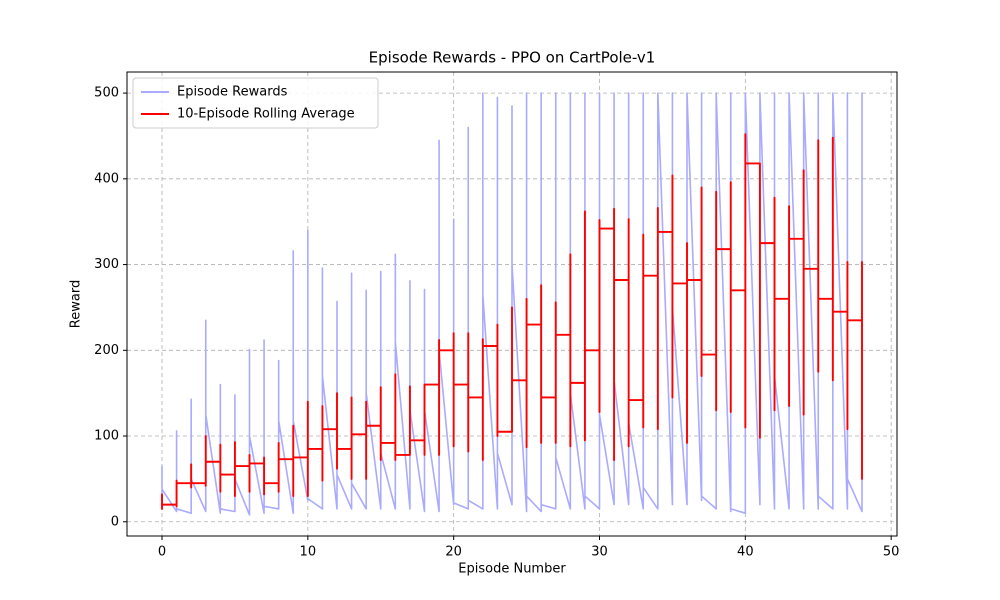  What do you see at coordinates (162, 552) in the screenshot?
I see `x-tick-label: 0` at bounding box center [162, 552].